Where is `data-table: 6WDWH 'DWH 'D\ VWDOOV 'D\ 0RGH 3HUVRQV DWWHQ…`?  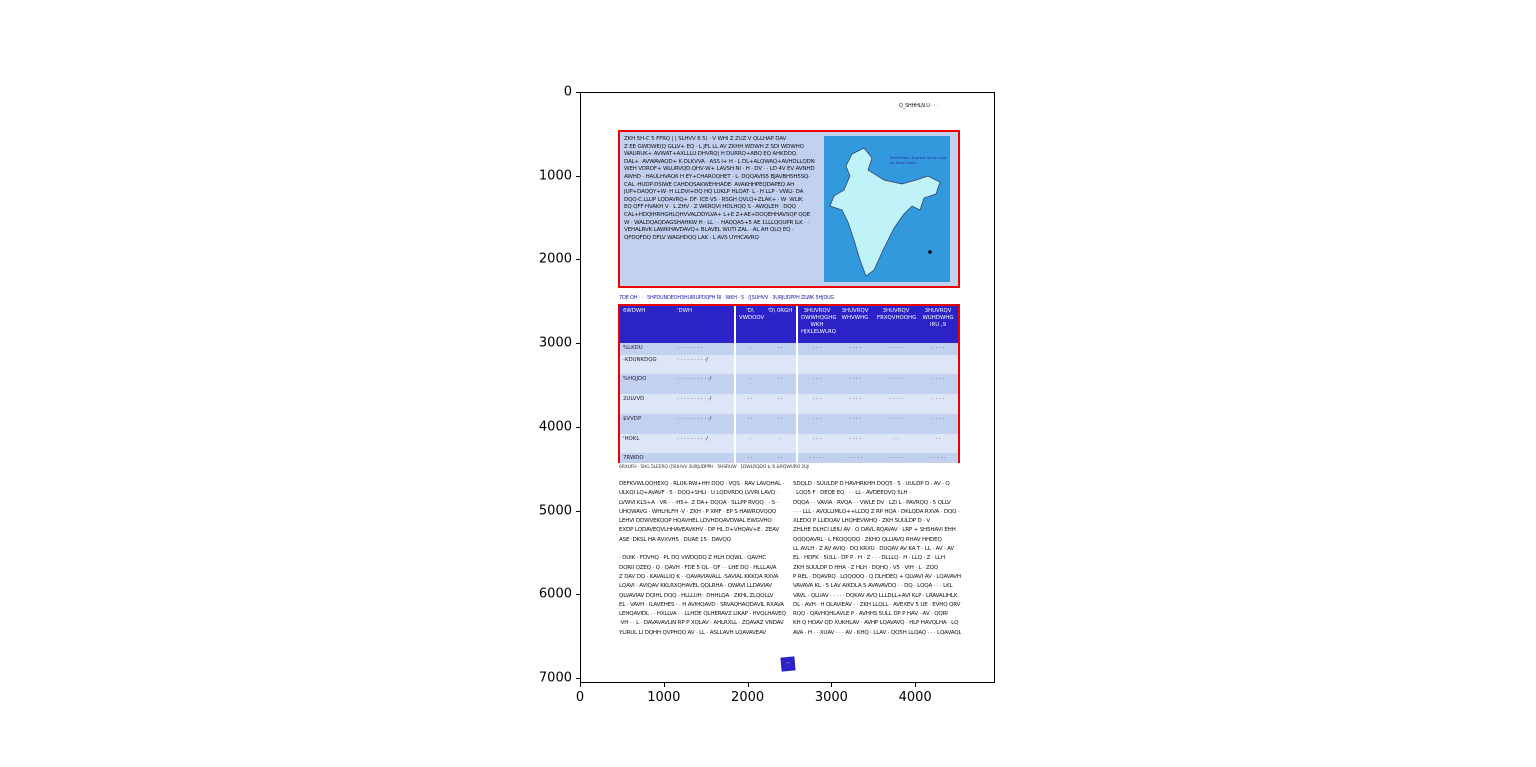
data-table: 6WDWH 'DWH 'D\ VWDOOV 'D\ 0RGH 3HUVRQV DWWHQ… is located at coordinates (789, 383).